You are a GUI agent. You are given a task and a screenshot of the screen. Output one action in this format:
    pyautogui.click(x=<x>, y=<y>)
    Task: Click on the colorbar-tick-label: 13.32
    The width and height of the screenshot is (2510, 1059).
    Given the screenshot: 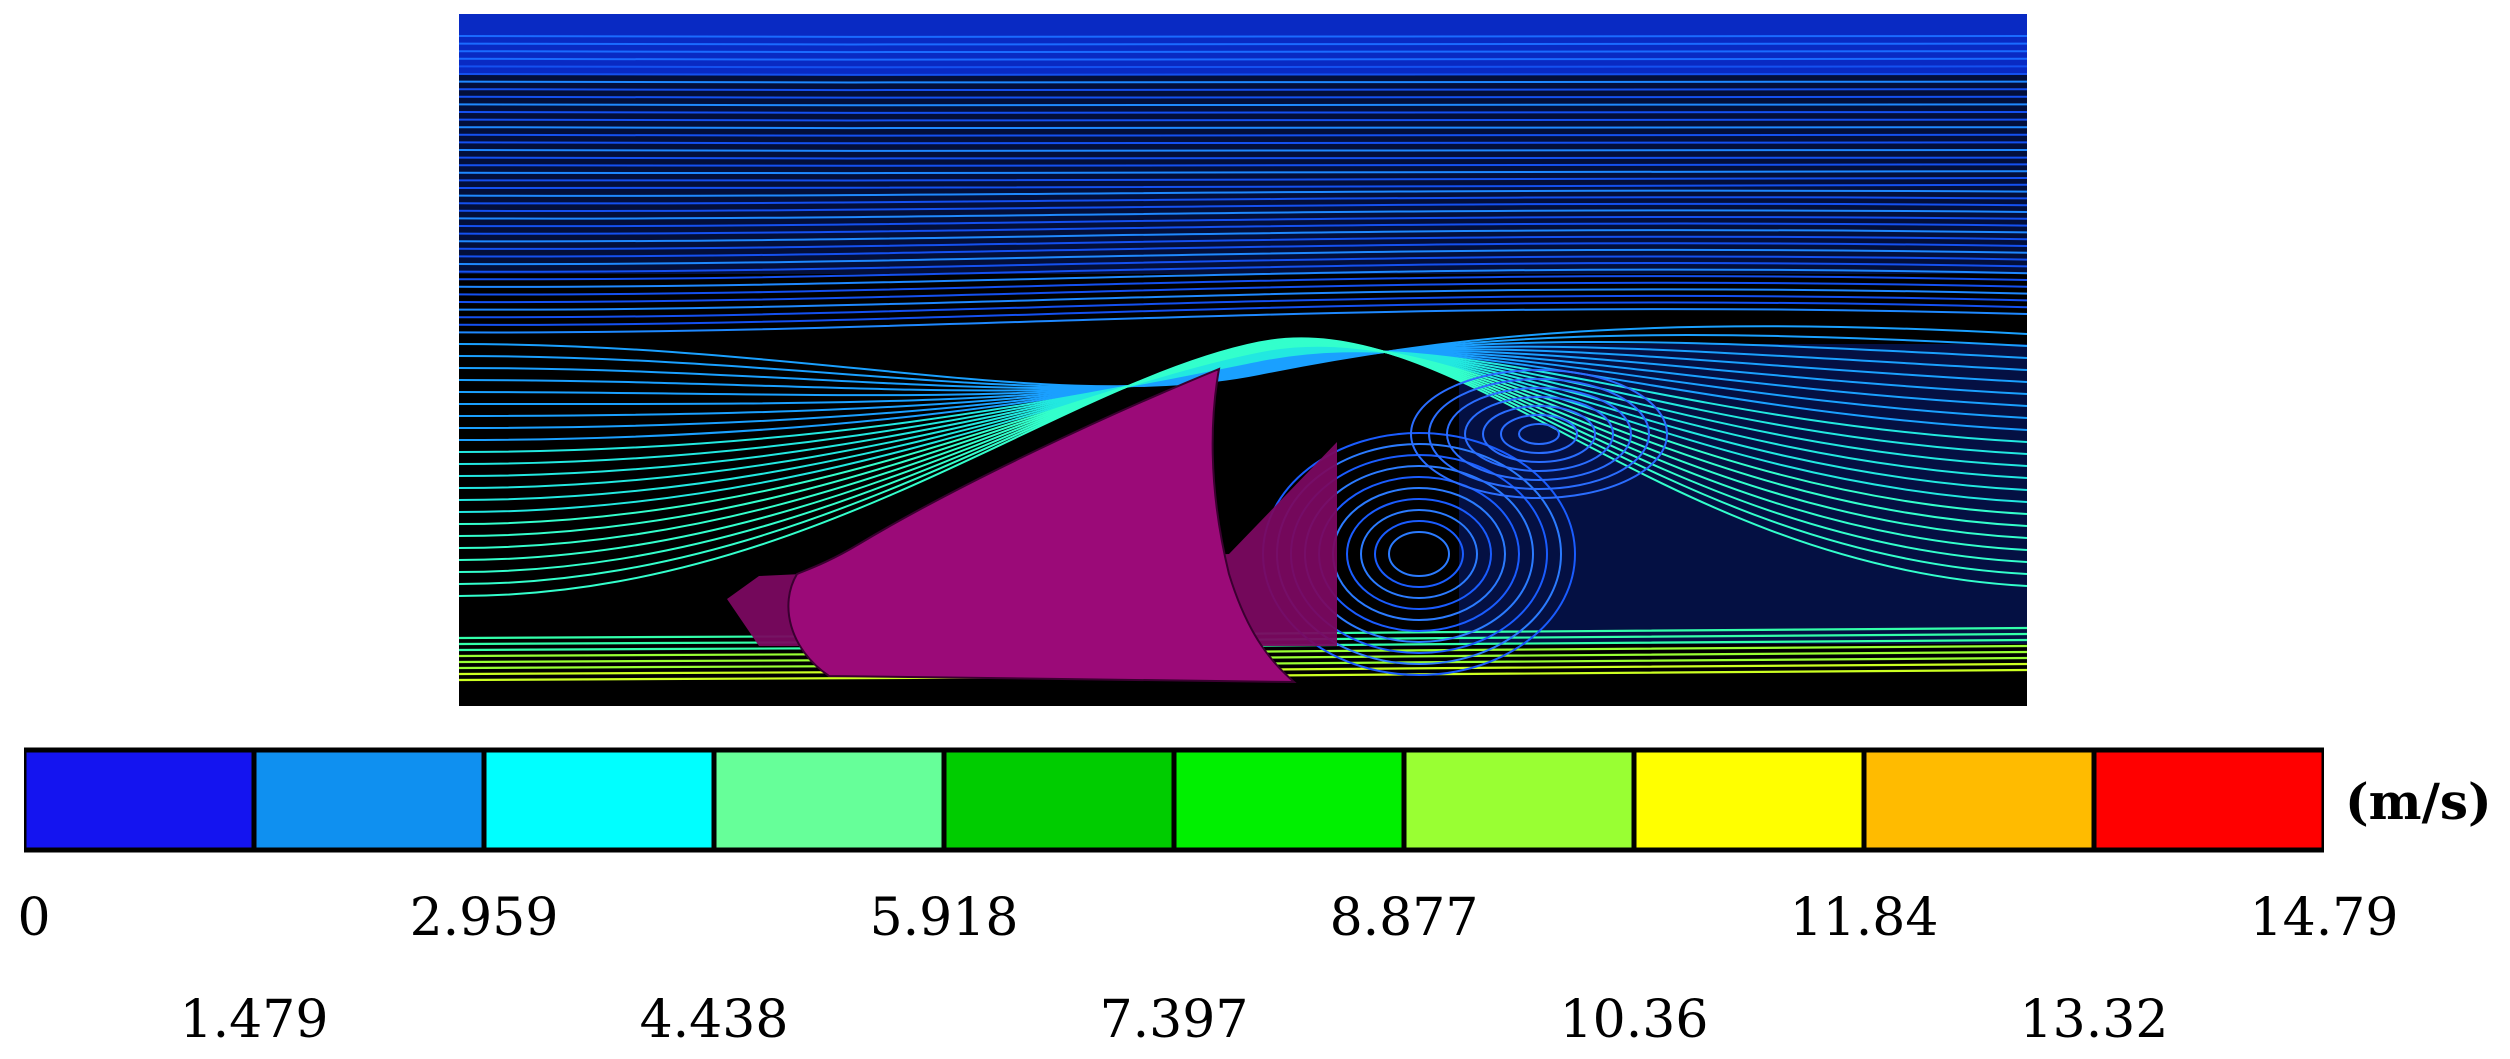 What is the action you would take?
    pyautogui.click(x=2094, y=1020)
    